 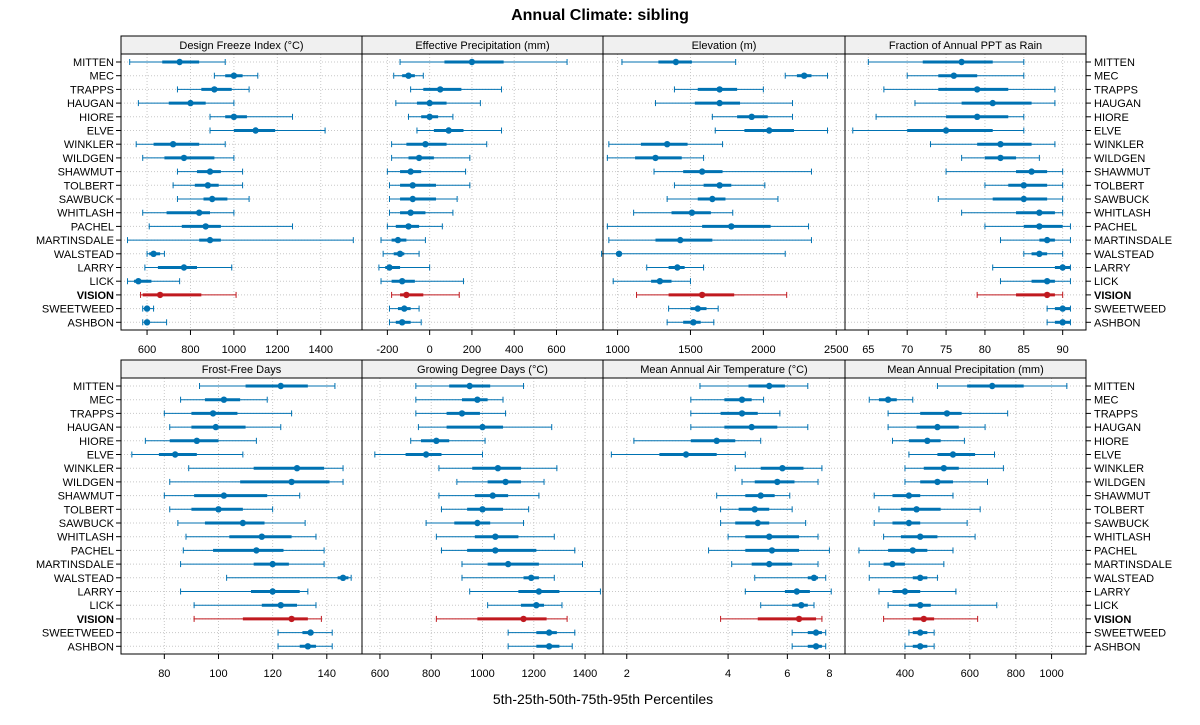 What do you see at coordinates (472, 350) in the screenshot?
I see `x-tick-label: 200` at bounding box center [472, 350].